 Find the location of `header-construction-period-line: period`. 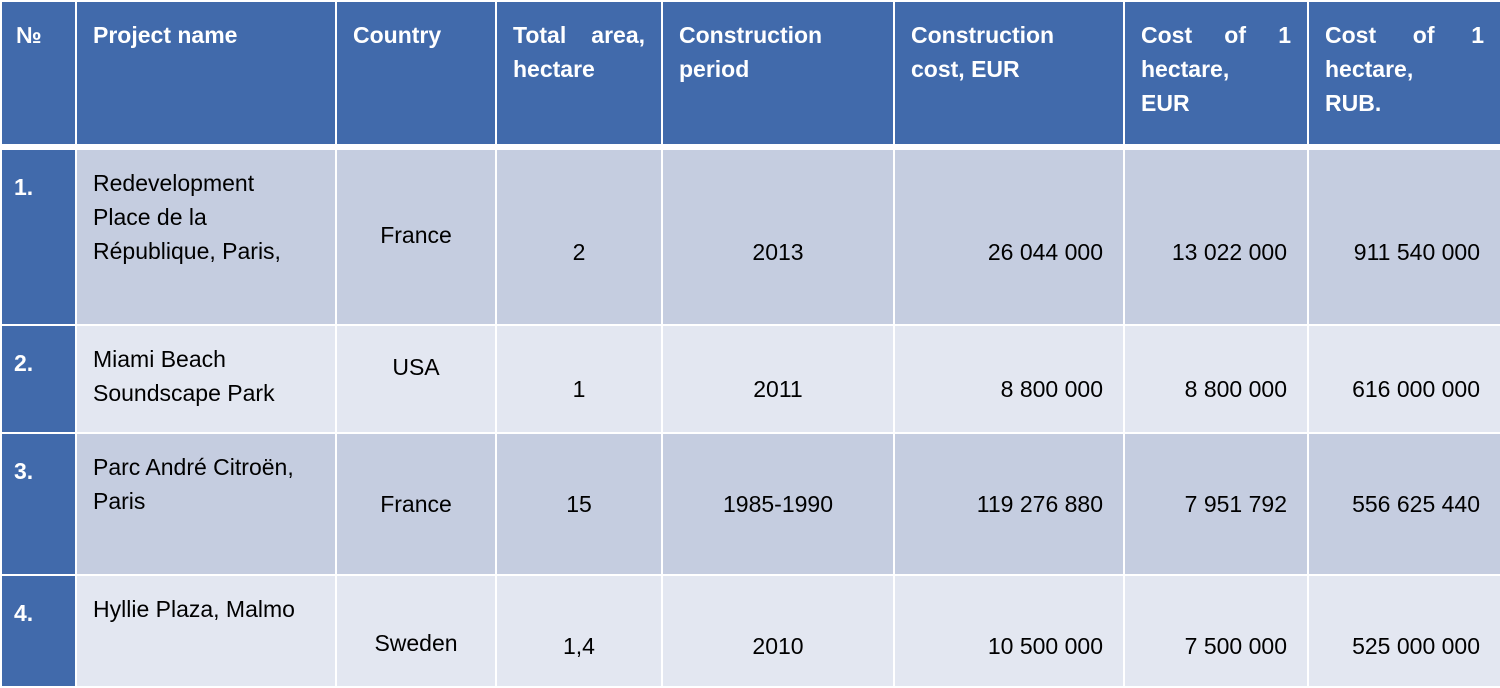

header-construction-period-line: period is located at coordinates (714, 69).